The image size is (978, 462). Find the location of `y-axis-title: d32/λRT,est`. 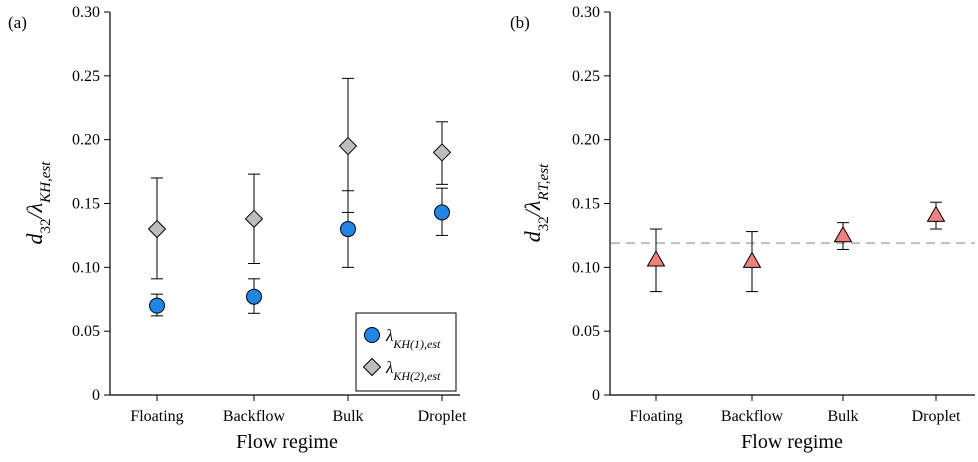

y-axis-title: d32/λRT,est is located at coordinates (536, 202).